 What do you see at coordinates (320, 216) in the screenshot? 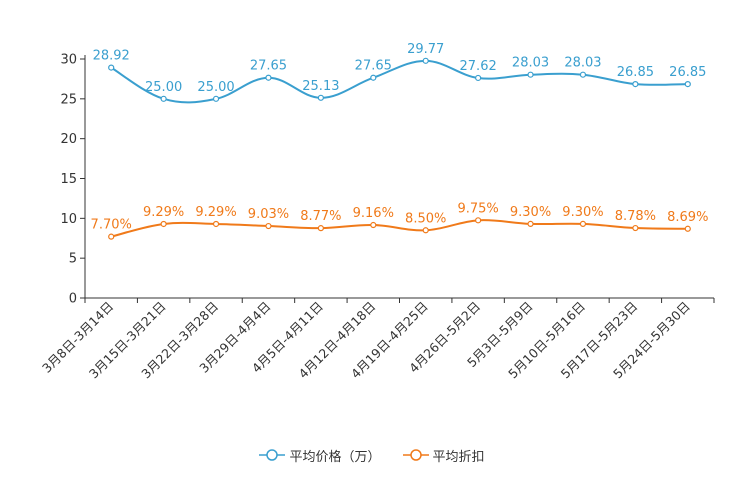
I see `data-label-discount: 8.77%` at bounding box center [320, 216].